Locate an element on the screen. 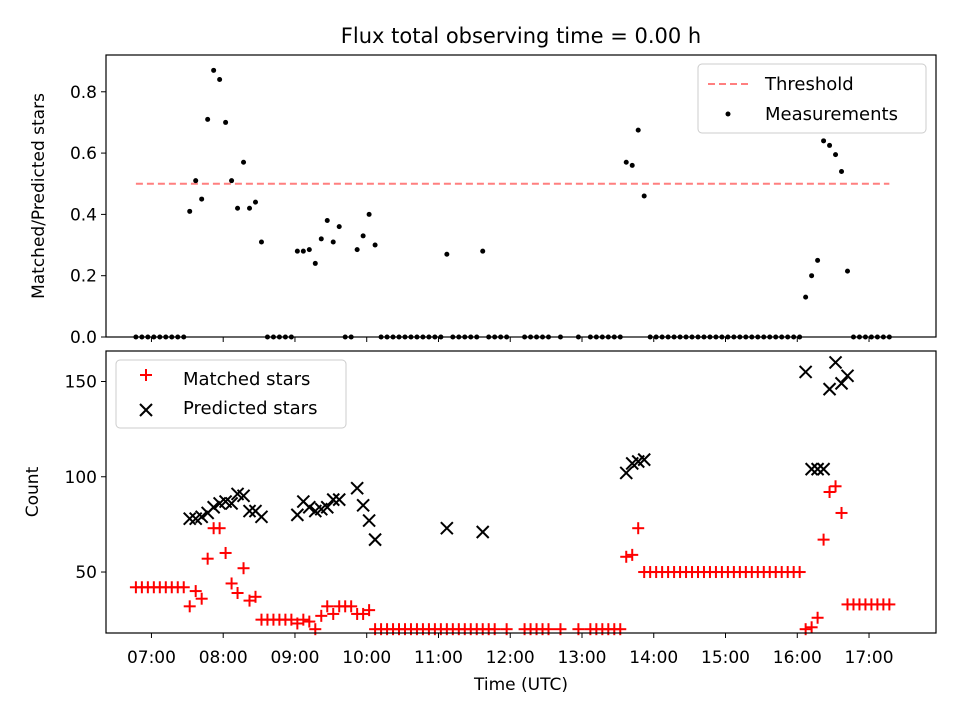 This screenshot has width=960, height=720. predicted-legend-marker is located at coordinates (146, 410).